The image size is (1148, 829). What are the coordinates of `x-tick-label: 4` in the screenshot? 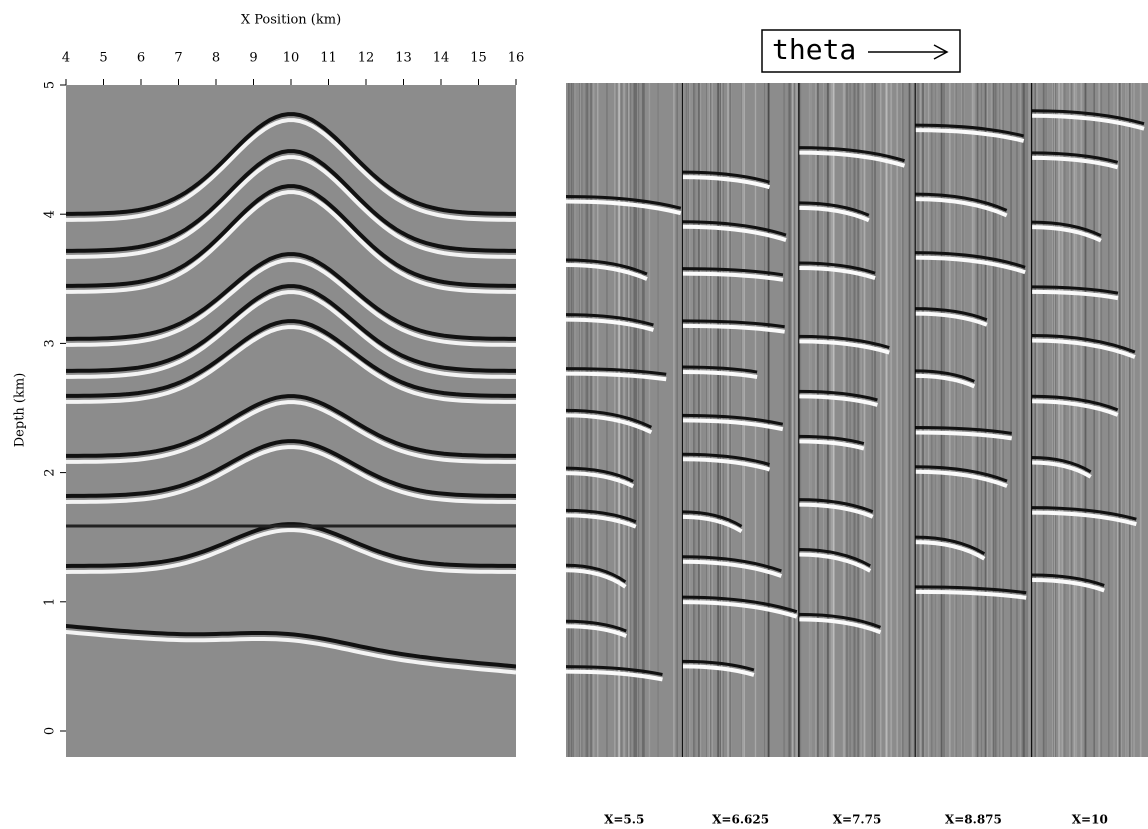 It's located at (66, 58).